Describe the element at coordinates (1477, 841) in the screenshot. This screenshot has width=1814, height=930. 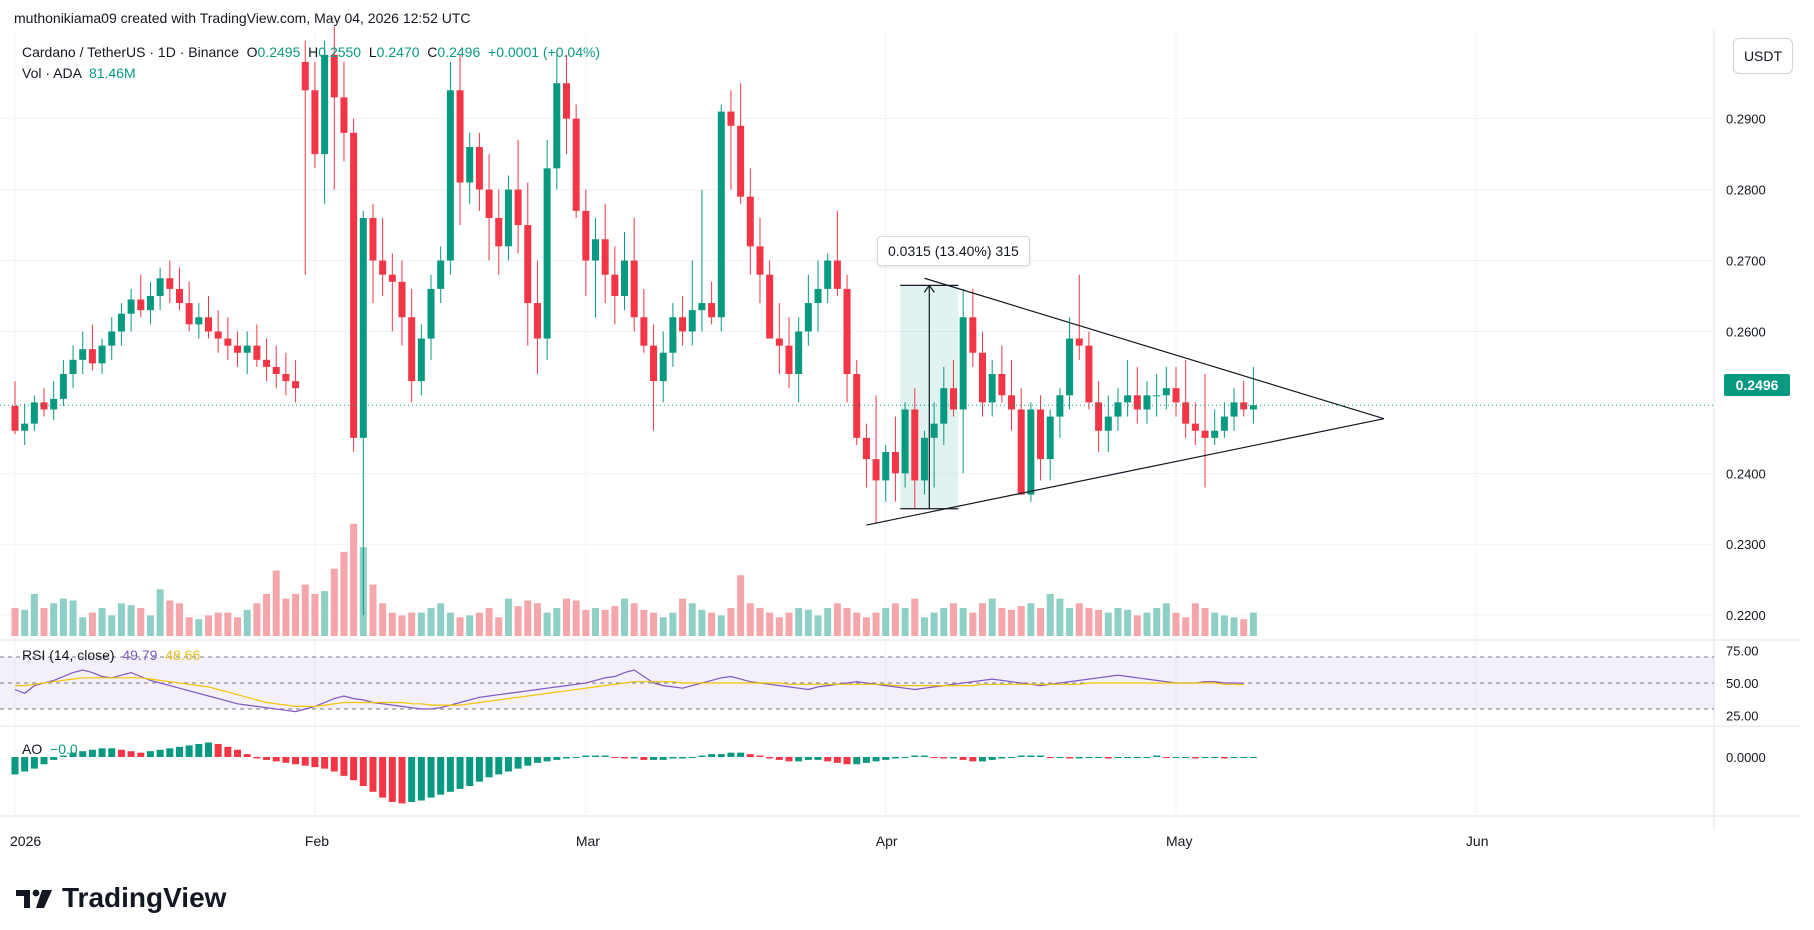
I see `time-tick-label: Jun` at that location.